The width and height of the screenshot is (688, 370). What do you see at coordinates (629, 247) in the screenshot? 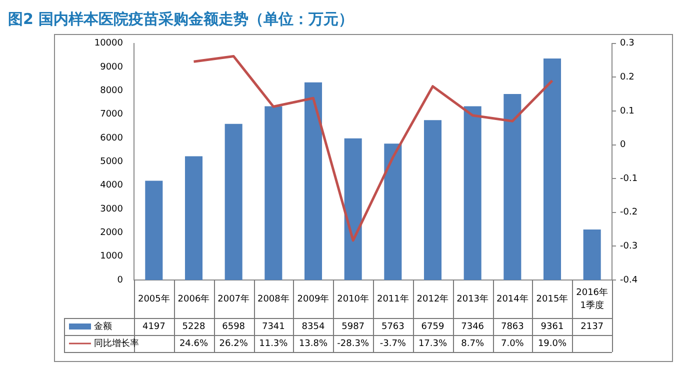
I see `y2-tick-label: -0.3` at bounding box center [629, 247].